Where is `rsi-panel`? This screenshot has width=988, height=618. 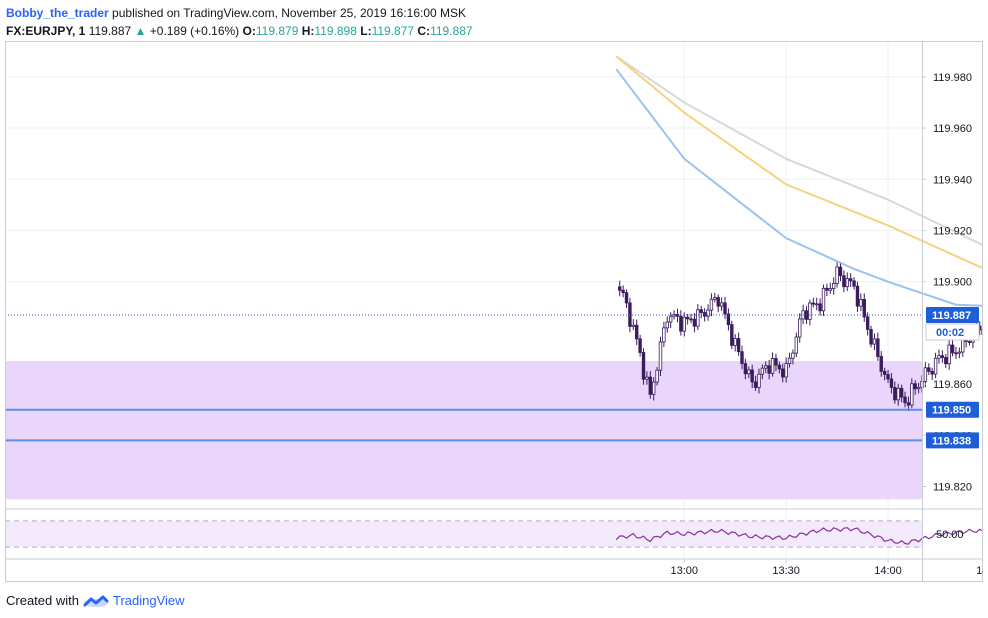
rsi-panel is located at coordinates (496, 534).